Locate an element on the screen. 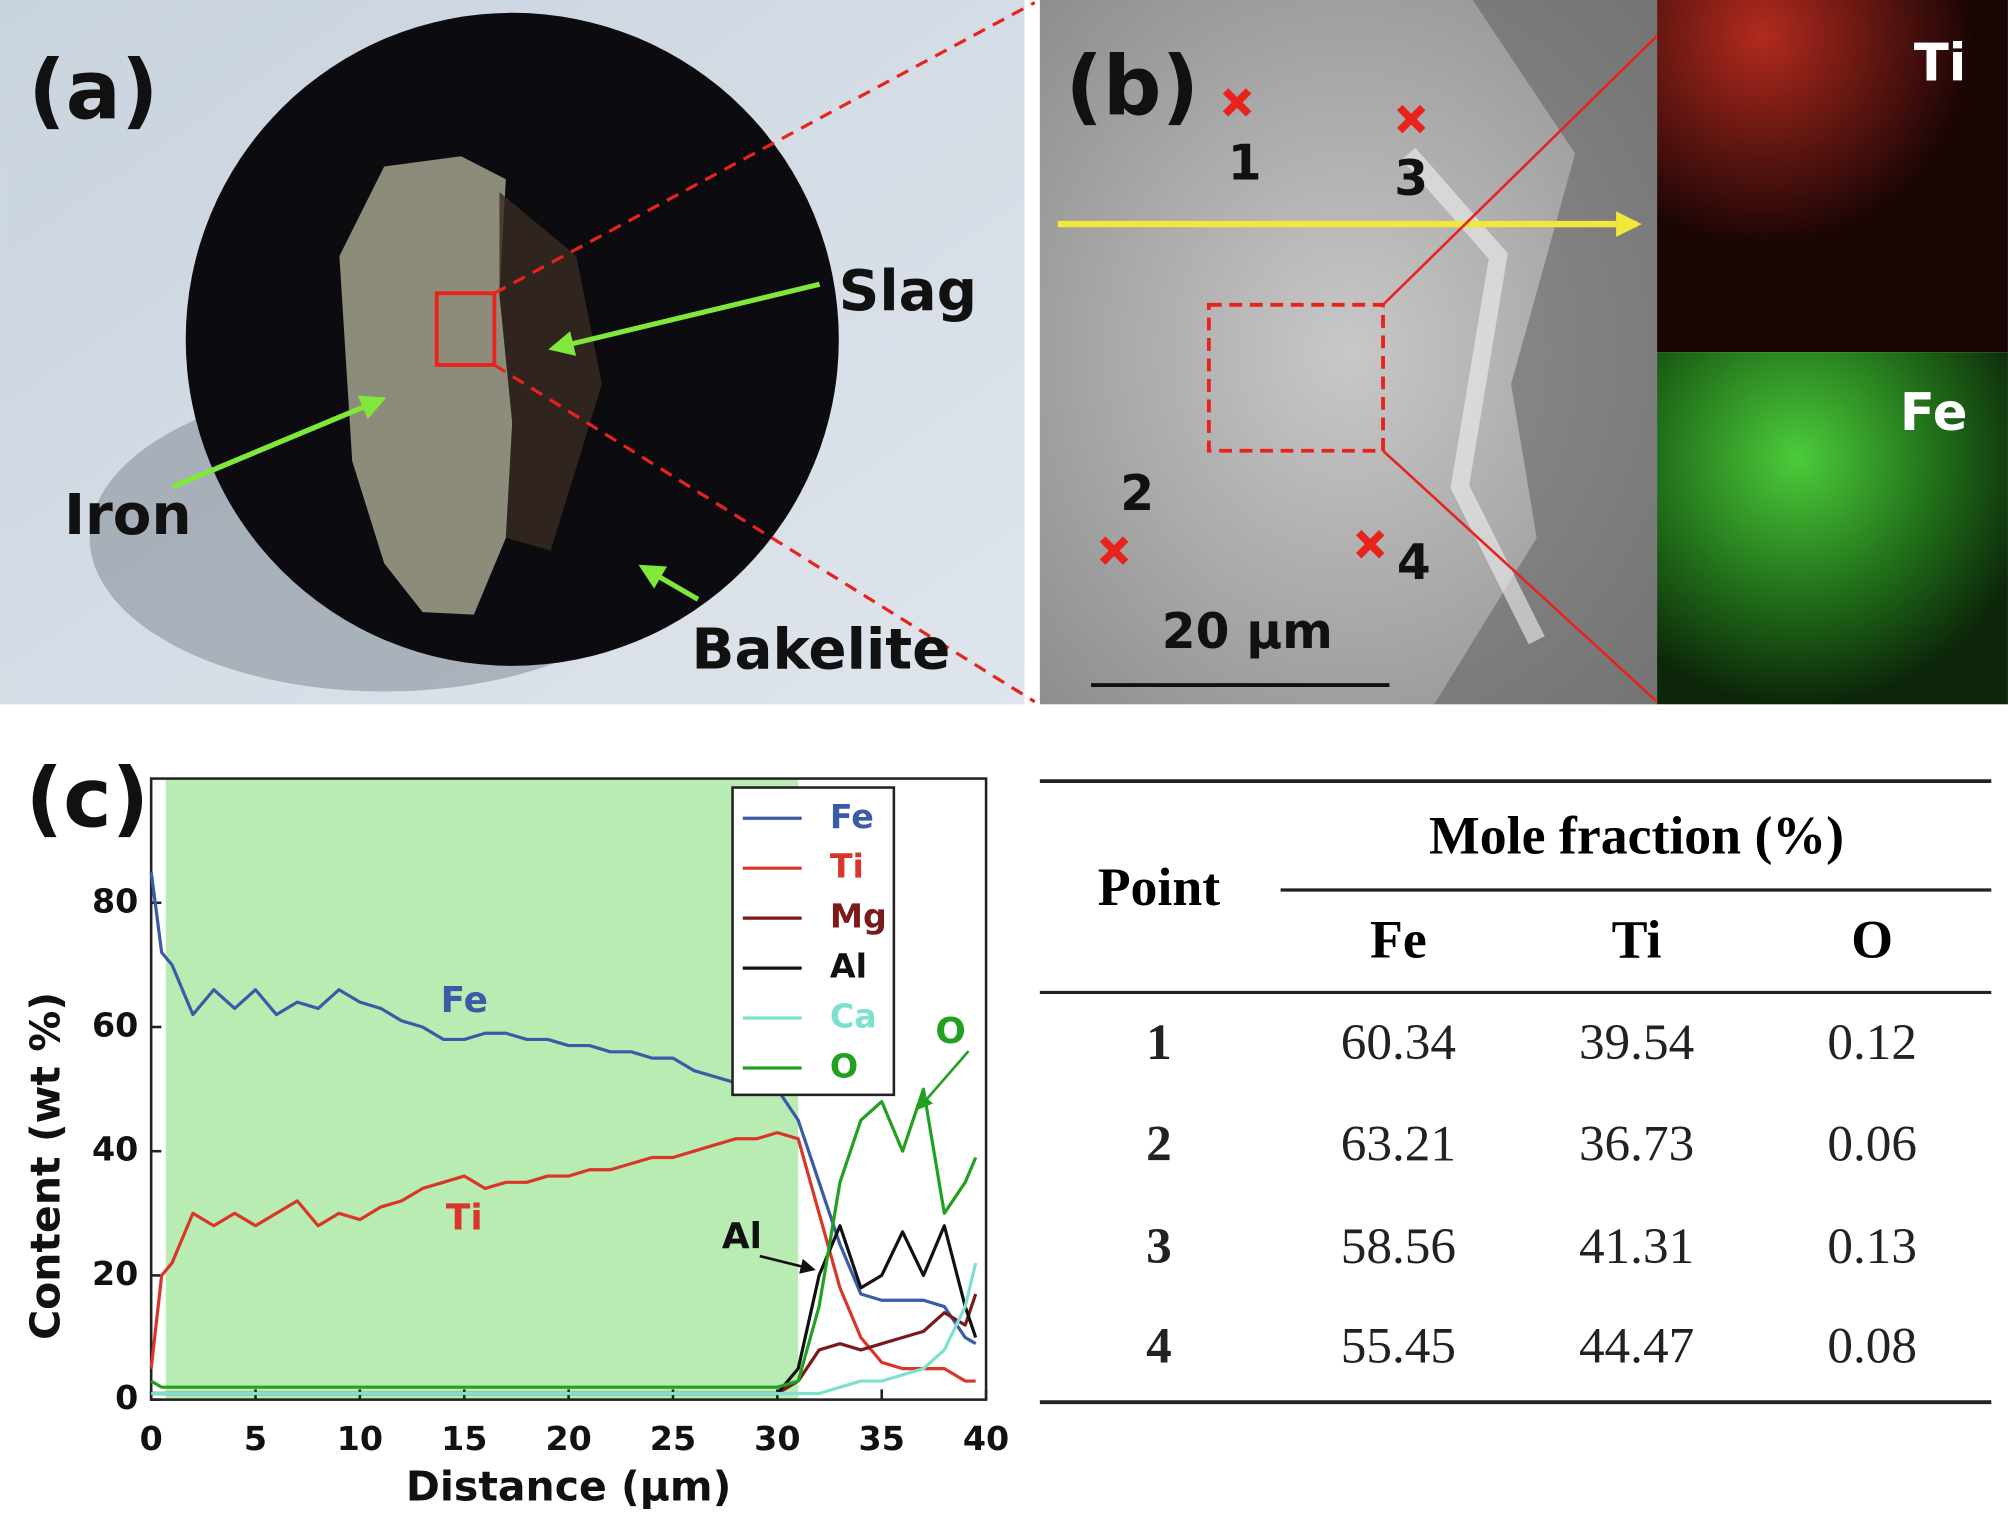 This screenshot has height=1520, width=2008. table-cell: 58.56 is located at coordinates (1398, 1246).